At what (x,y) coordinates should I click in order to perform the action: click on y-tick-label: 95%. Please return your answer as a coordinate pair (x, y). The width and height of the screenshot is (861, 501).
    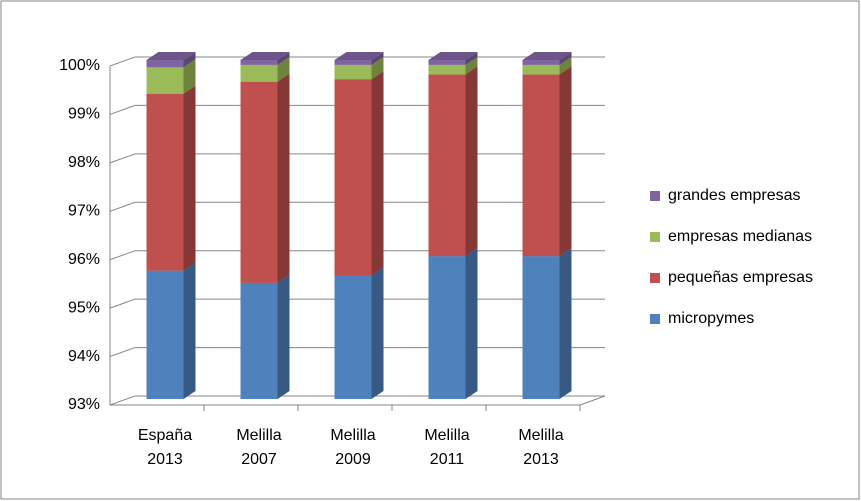
    Looking at the image, I should click on (84, 307).